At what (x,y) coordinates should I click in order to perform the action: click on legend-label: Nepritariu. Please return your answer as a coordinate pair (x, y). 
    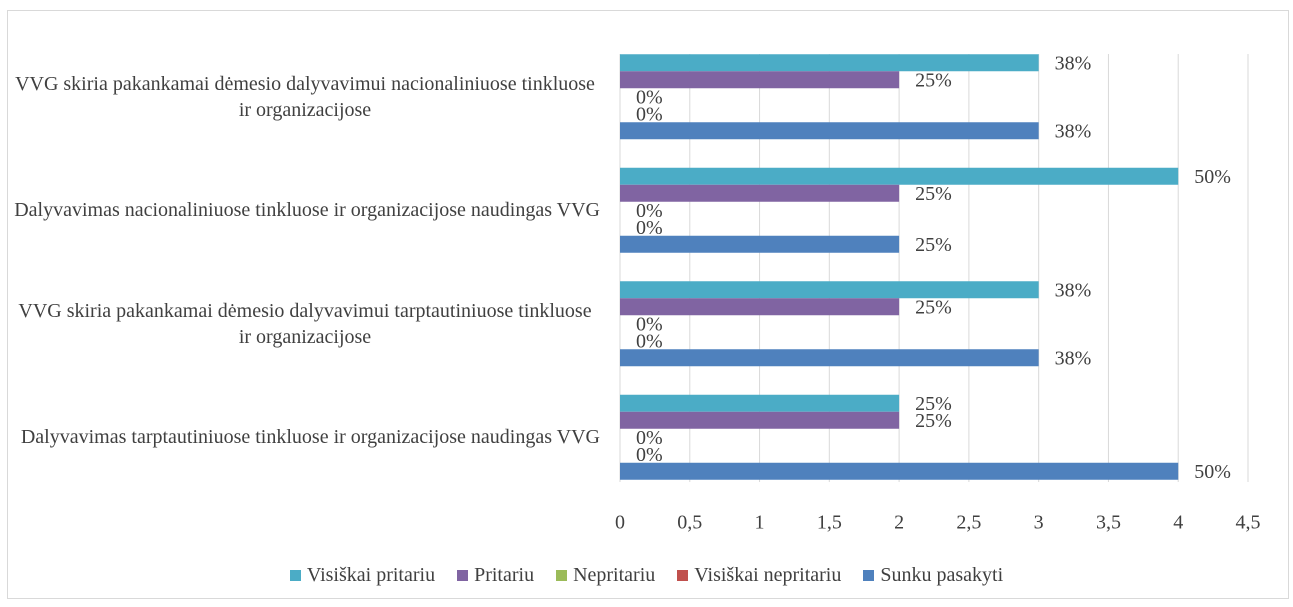
    Looking at the image, I should click on (614, 575).